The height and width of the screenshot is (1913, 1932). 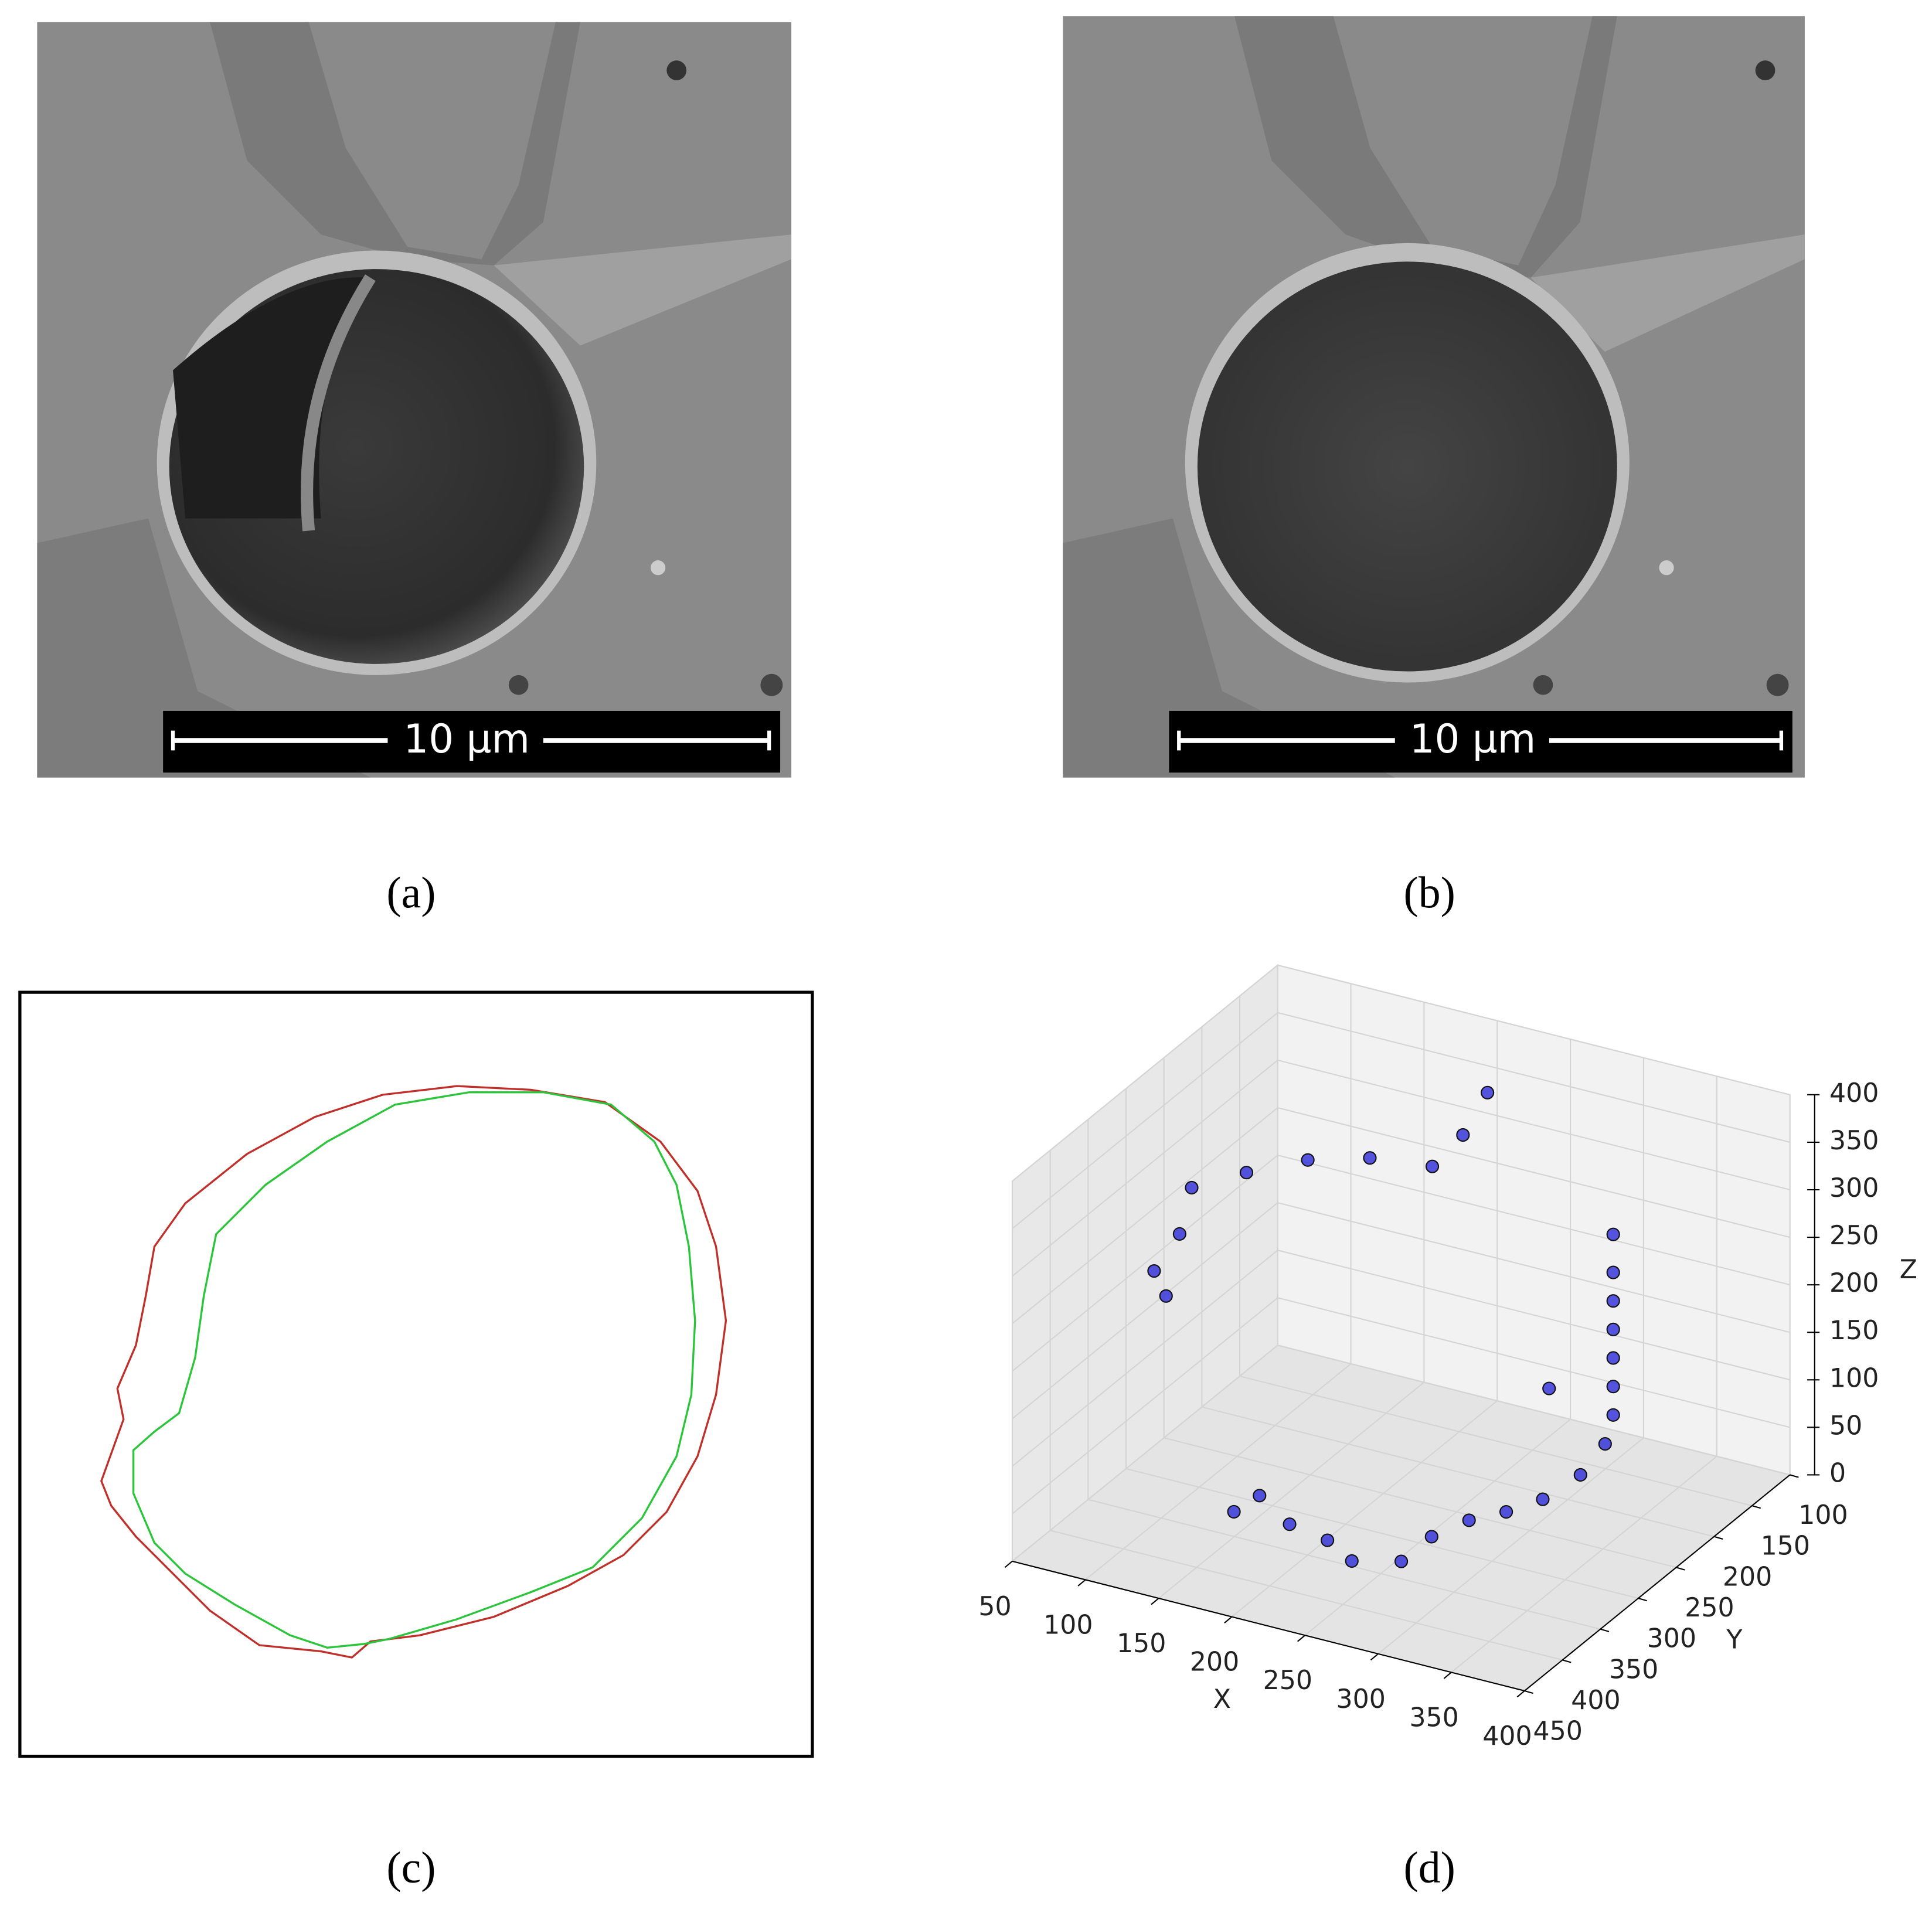 I want to click on z-tick-label: 150, so click(x=1854, y=1331).